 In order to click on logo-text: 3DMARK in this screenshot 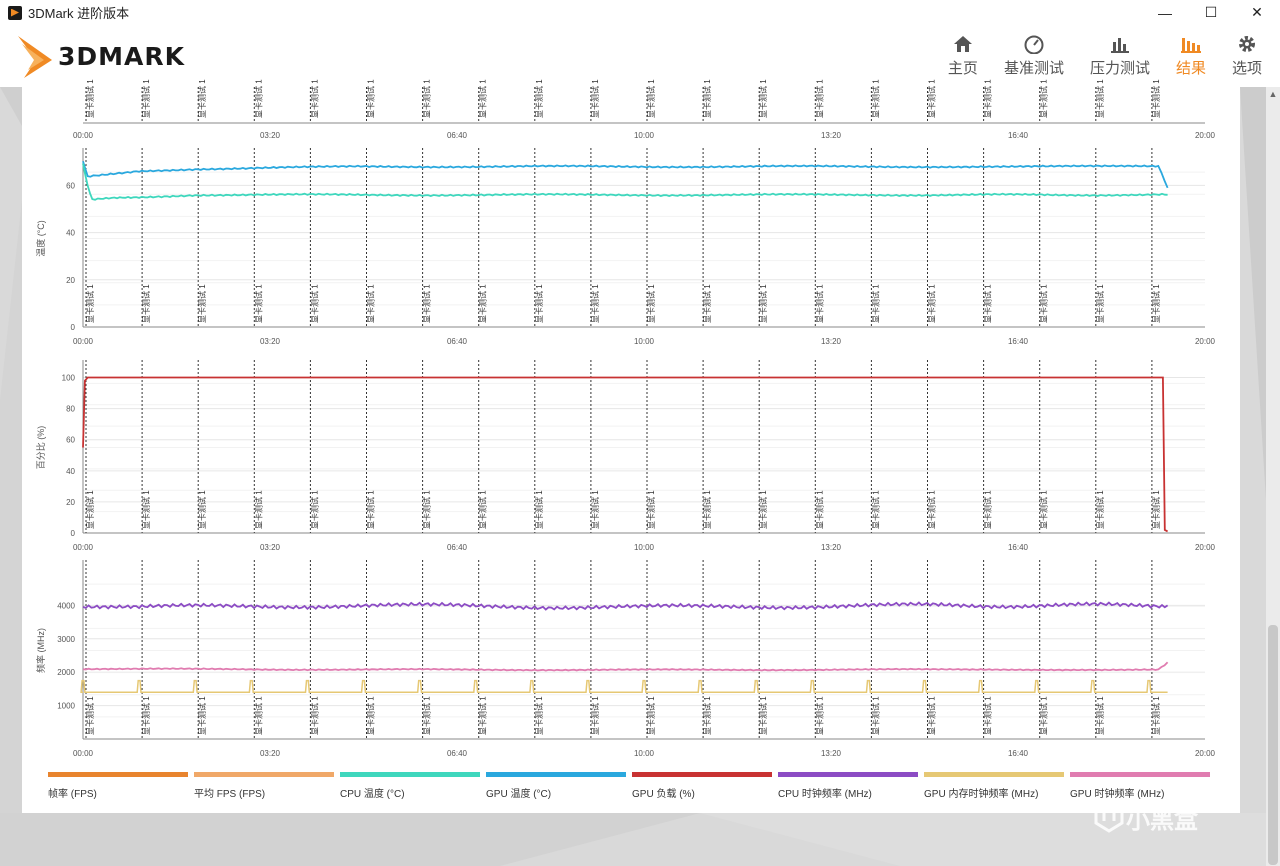, I will do `click(121, 56)`.